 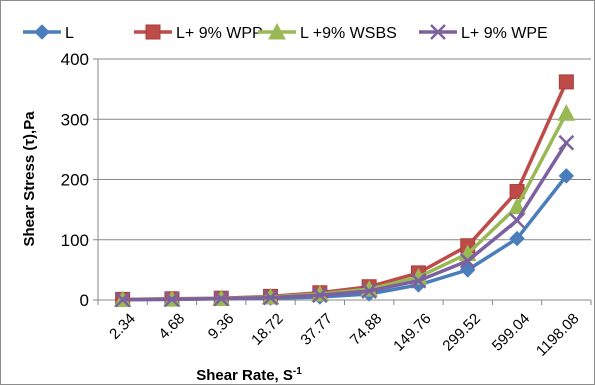 What do you see at coordinates (511, 332) in the screenshot?
I see `x-tick-label: 599.04` at bounding box center [511, 332].